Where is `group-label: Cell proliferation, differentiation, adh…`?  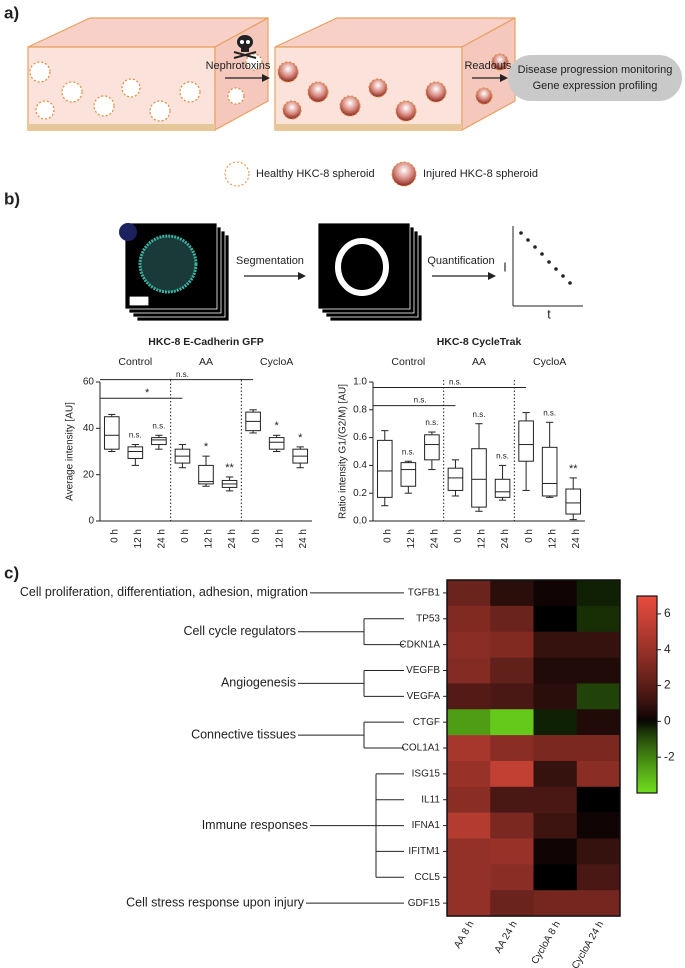 group-label: Cell proliferation, differentiation, adh… is located at coordinates (164, 592).